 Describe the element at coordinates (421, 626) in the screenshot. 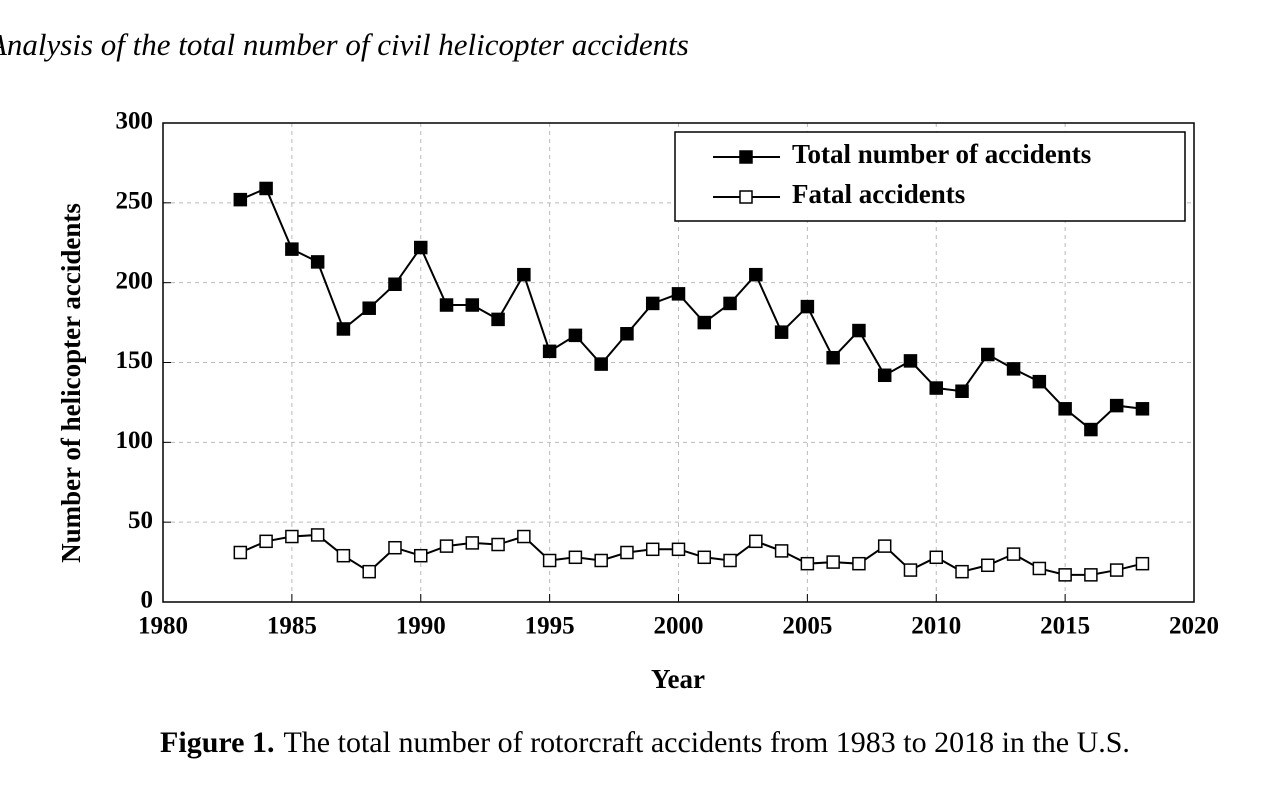

I see `x-tick-label: 1990` at that location.